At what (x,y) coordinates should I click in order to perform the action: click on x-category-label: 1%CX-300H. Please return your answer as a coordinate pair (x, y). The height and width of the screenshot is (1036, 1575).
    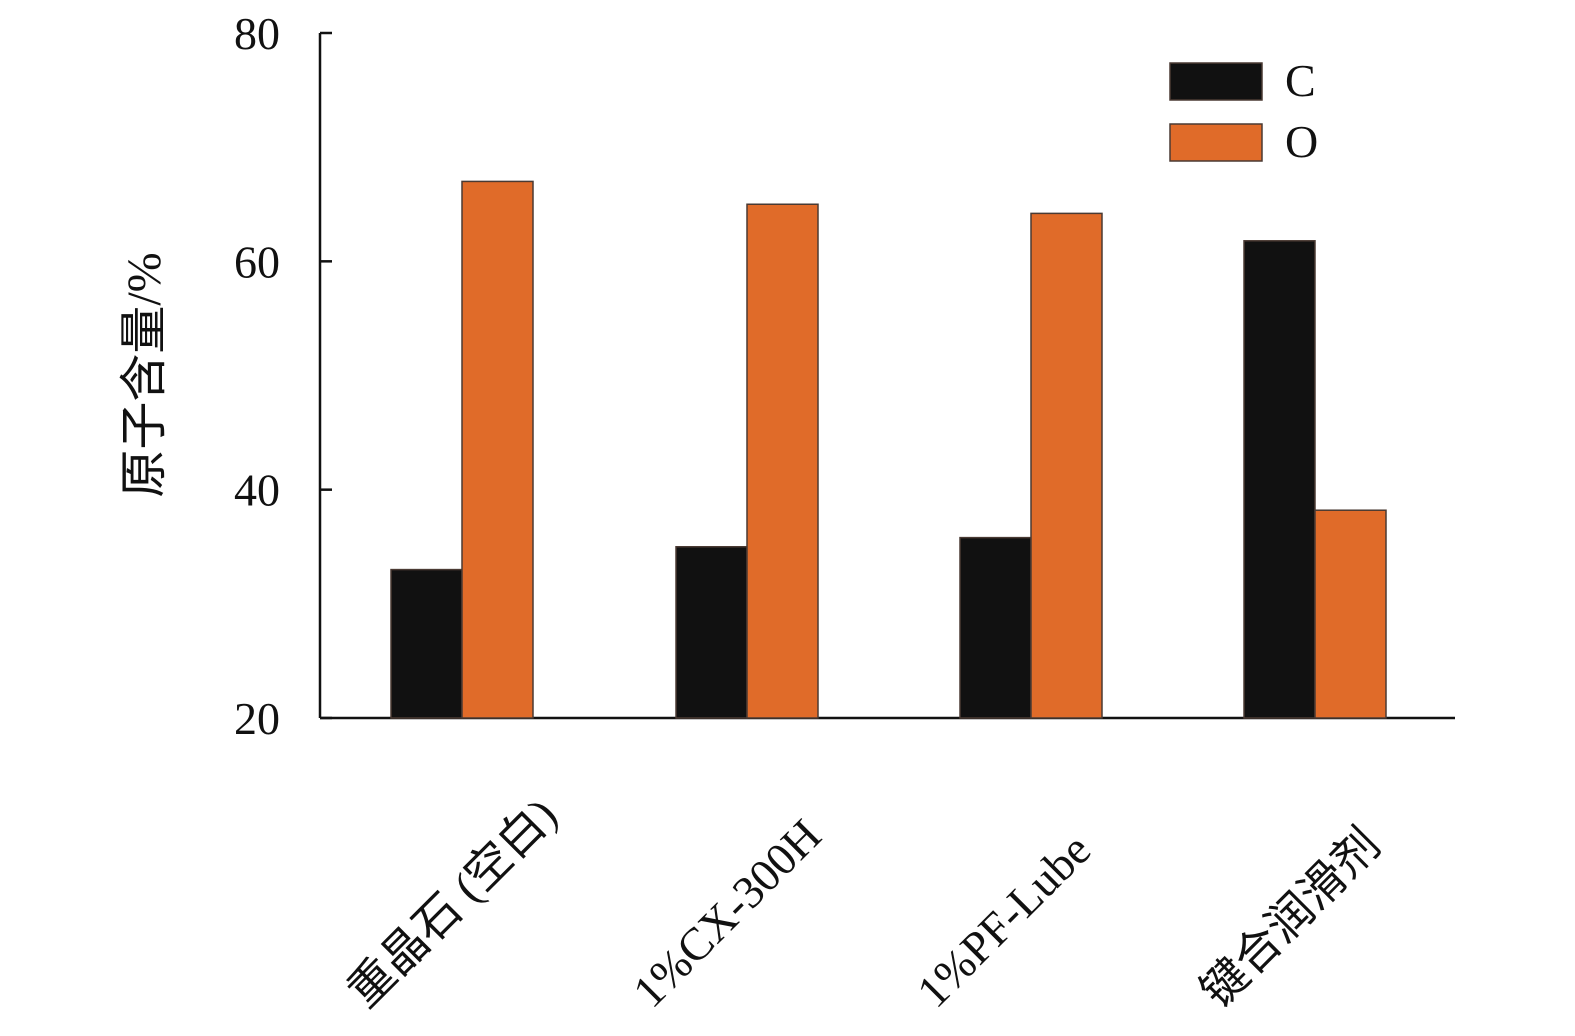
    Looking at the image, I should click on (727, 913).